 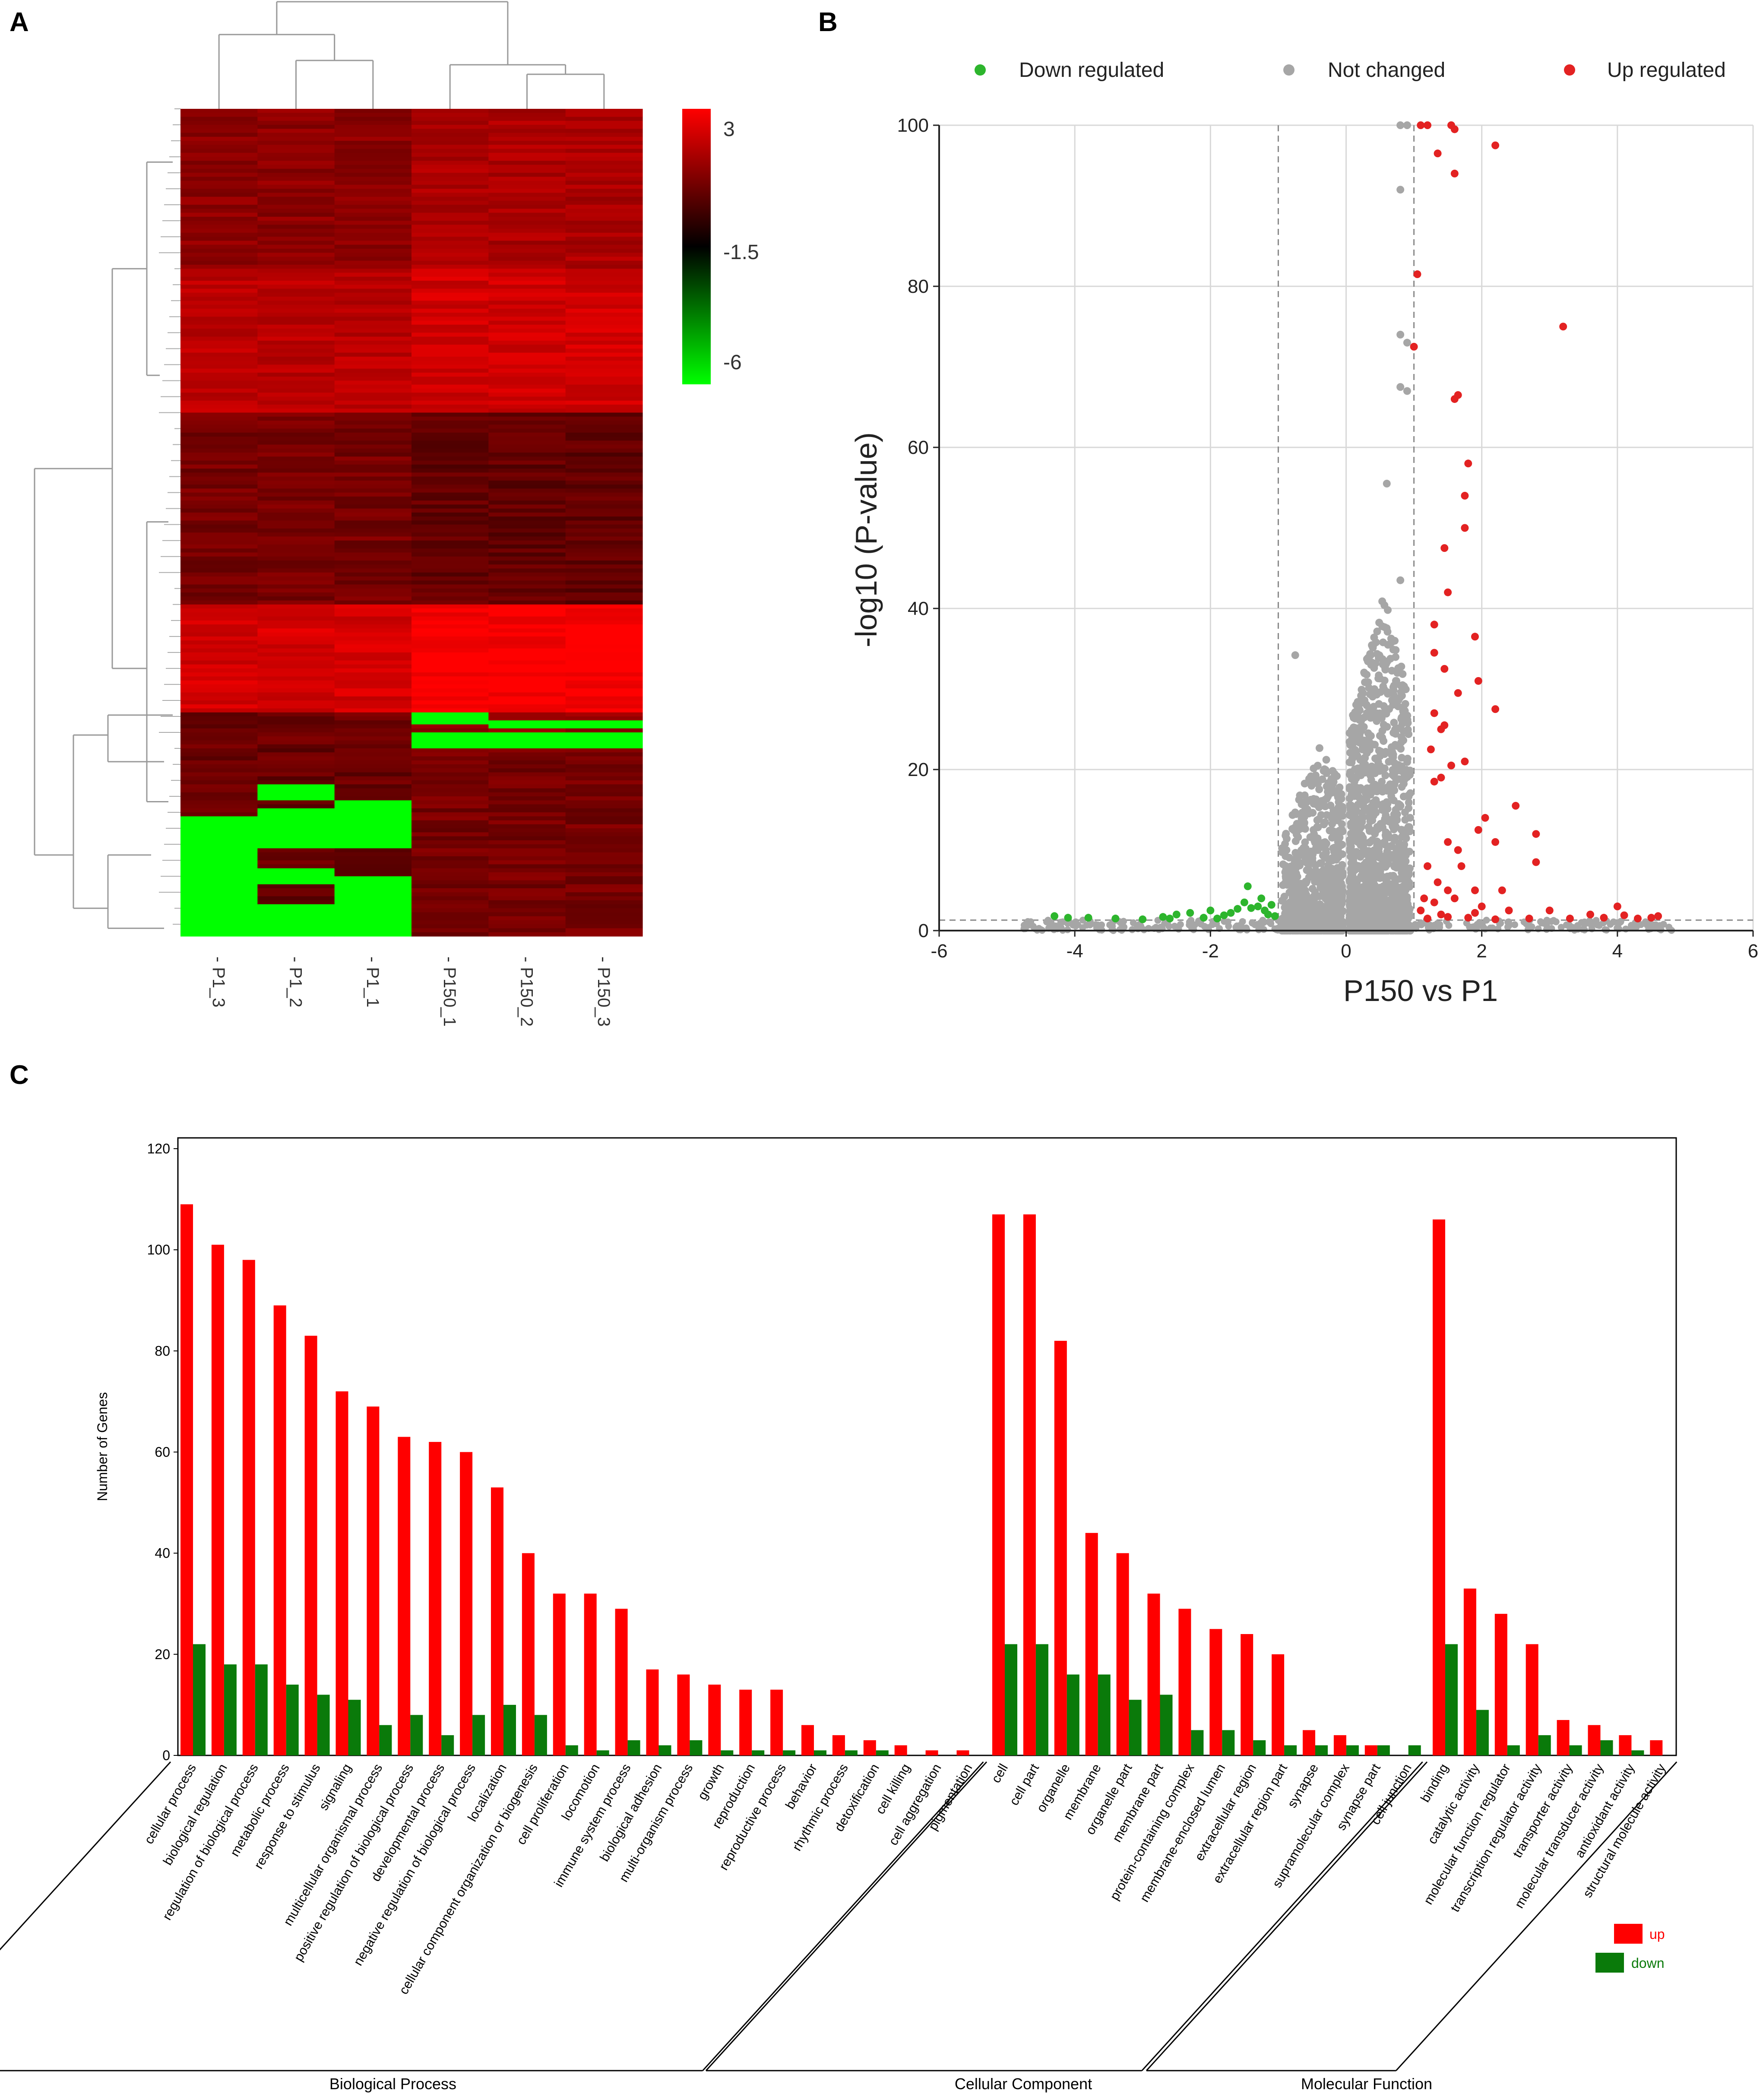 What do you see at coordinates (1251, 908) in the screenshot?
I see `volcano-point-down` at bounding box center [1251, 908].